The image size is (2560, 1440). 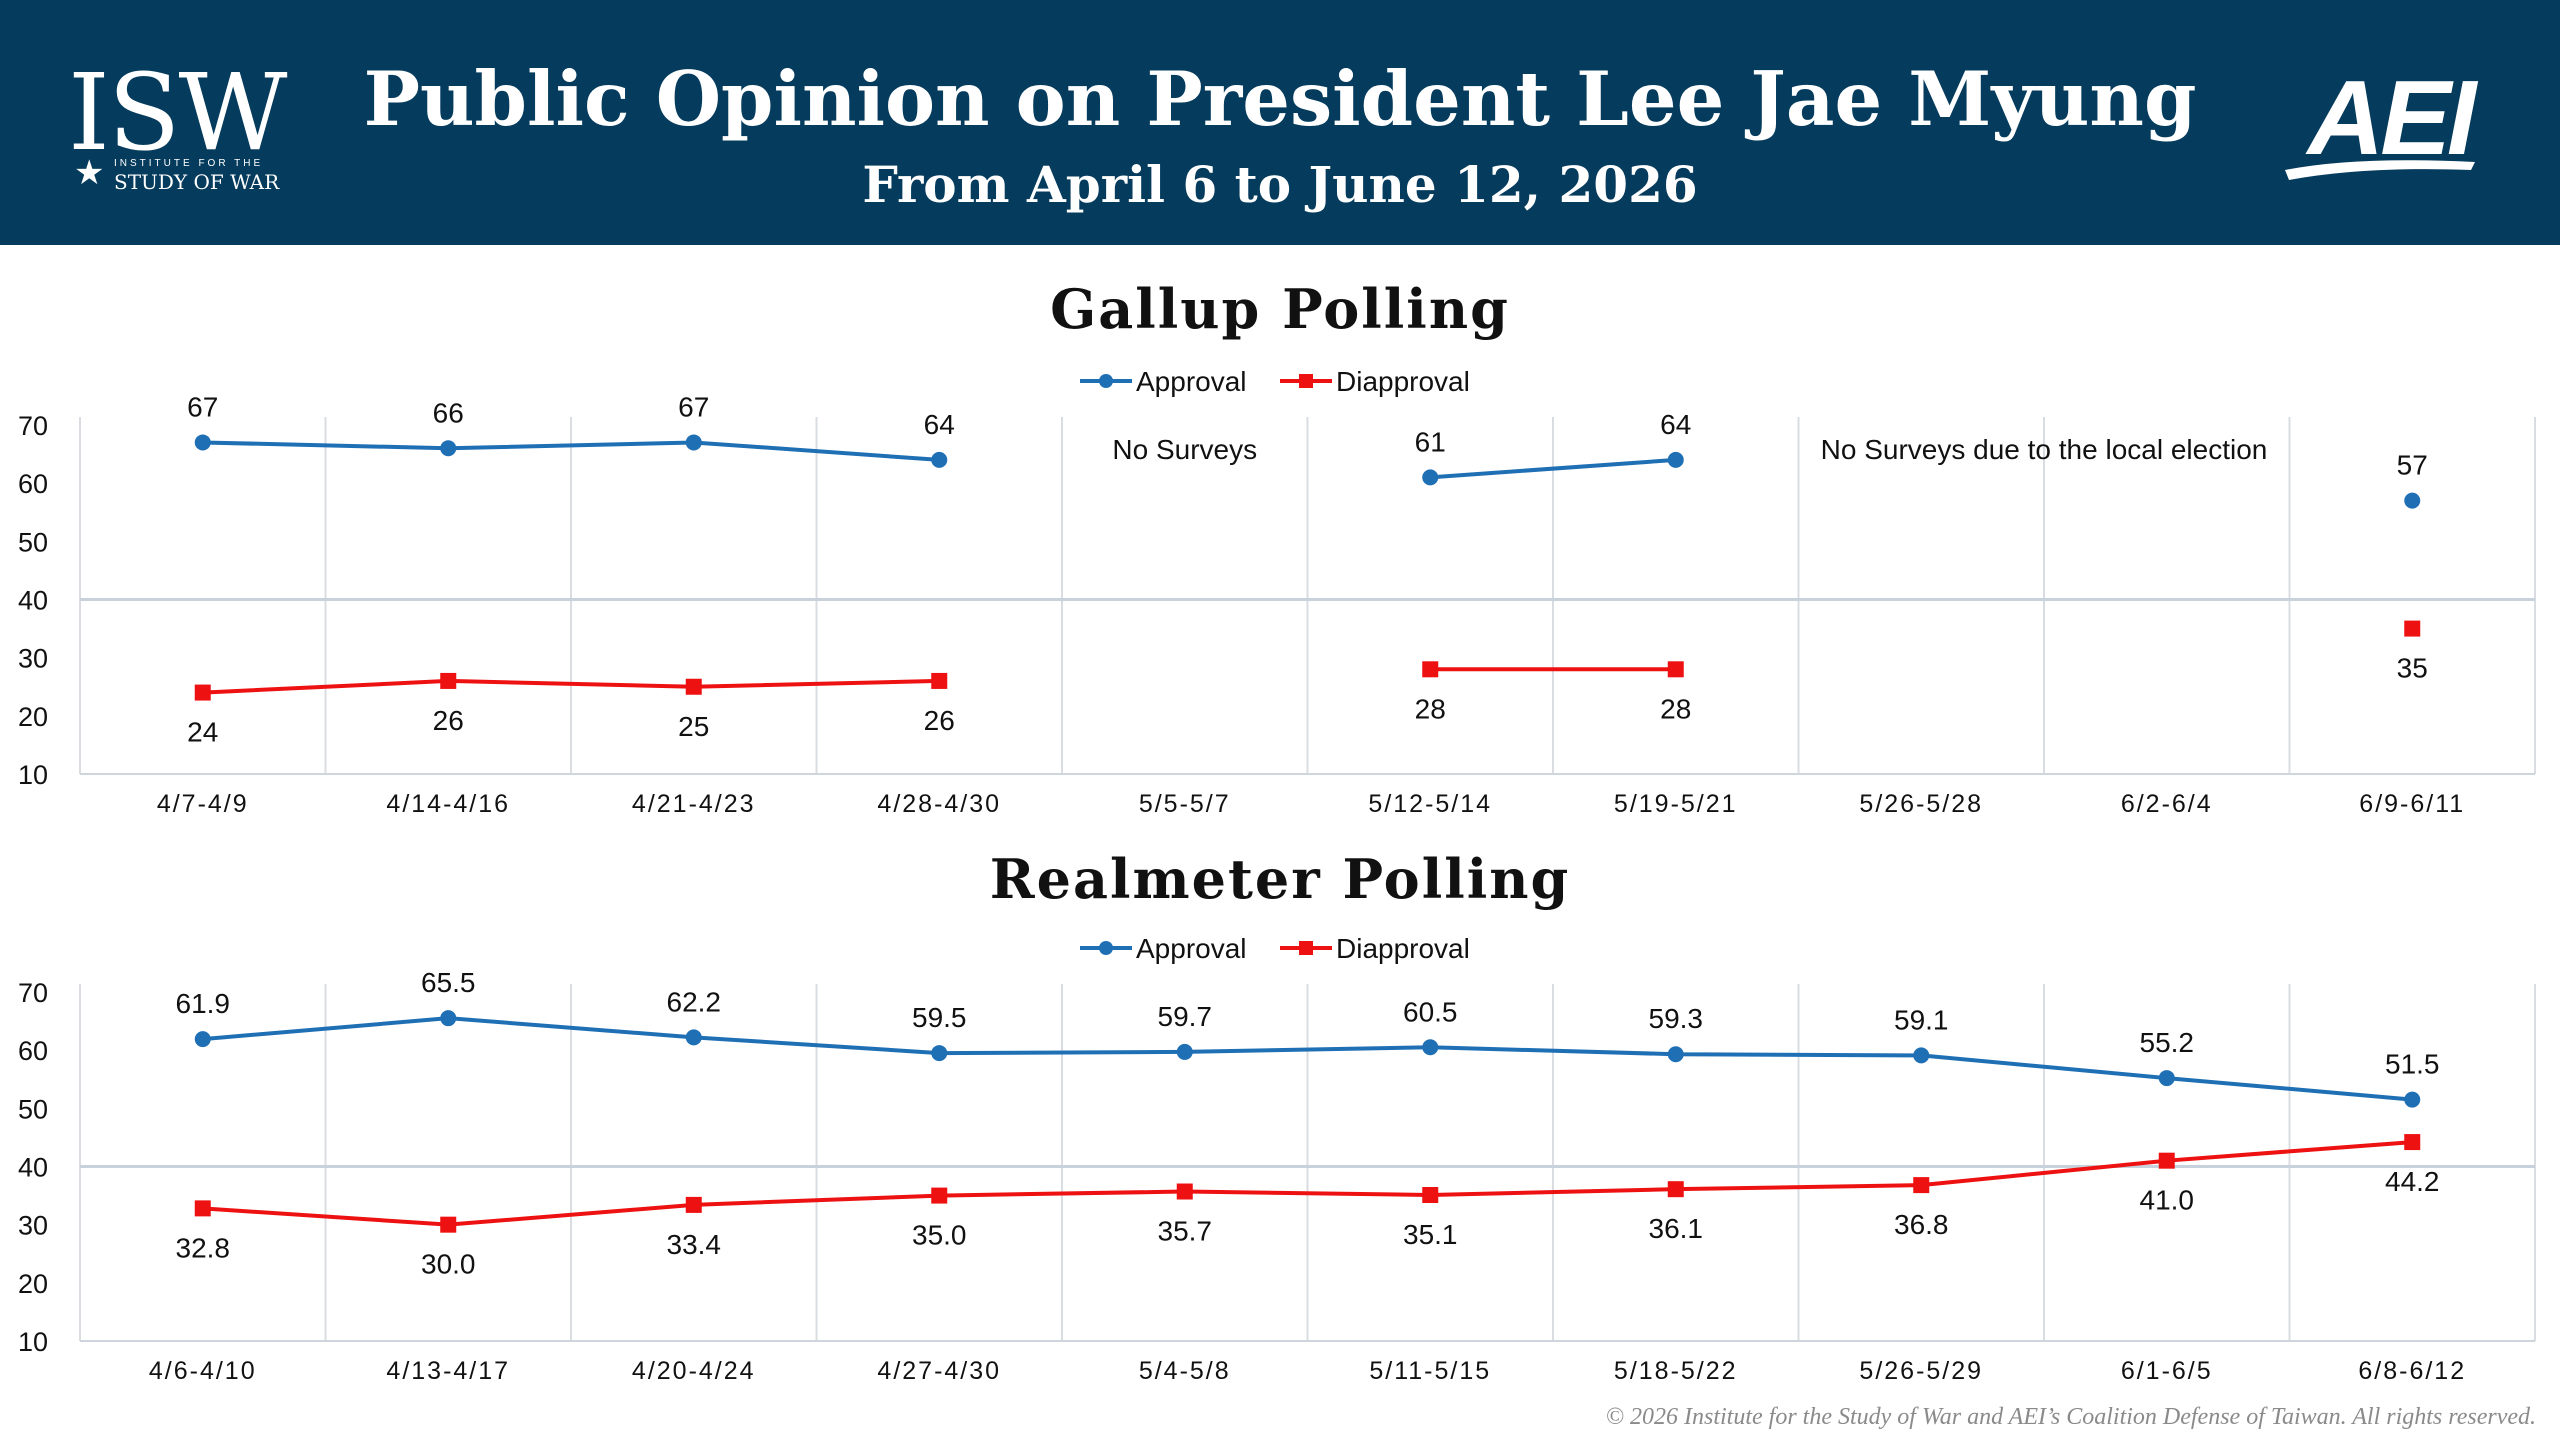 What do you see at coordinates (2380, 170) in the screenshot?
I see `aei-swoosh` at bounding box center [2380, 170].